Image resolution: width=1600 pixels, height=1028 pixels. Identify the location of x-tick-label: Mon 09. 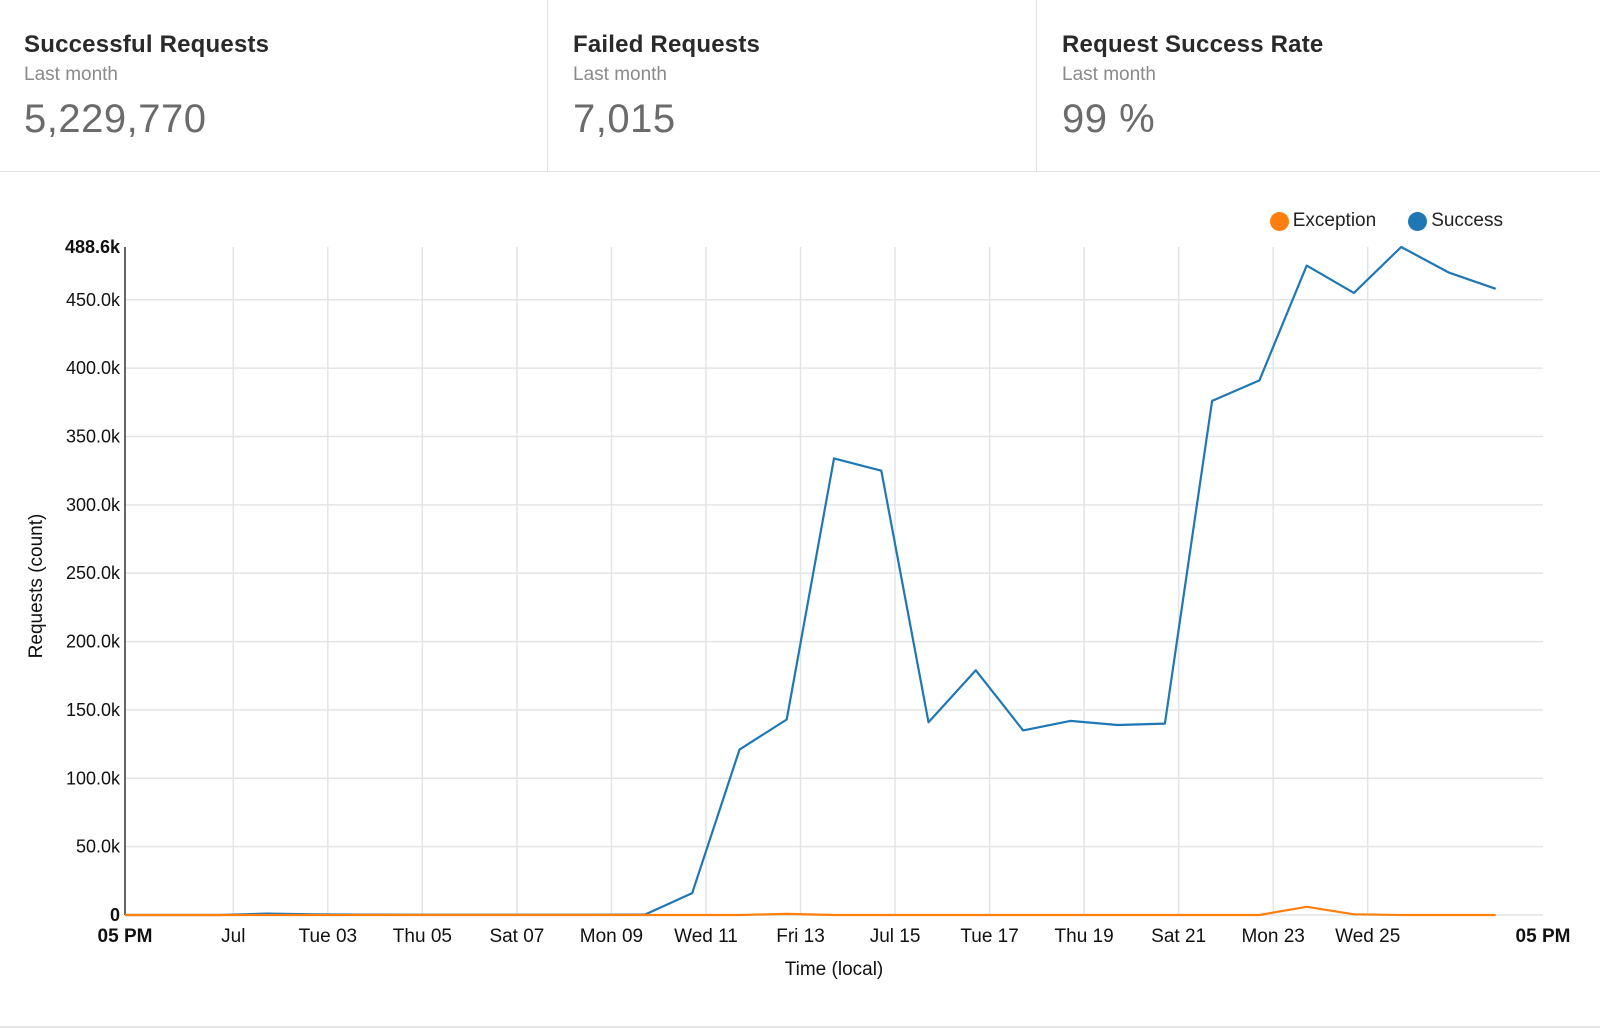
(611, 936).